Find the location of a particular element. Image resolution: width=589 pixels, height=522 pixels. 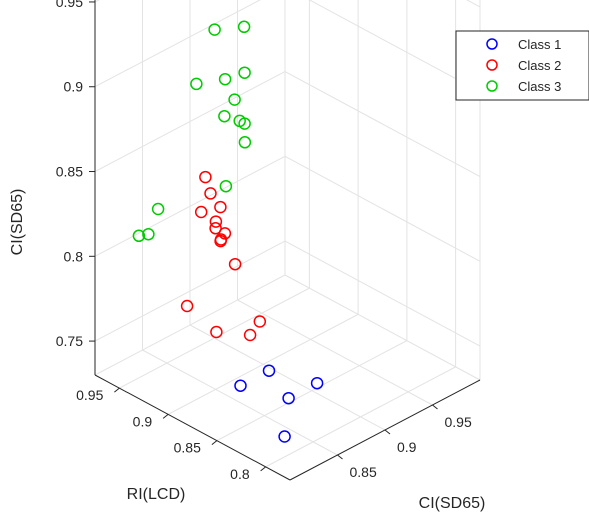

y-tick-label: 0.95 is located at coordinates (89, 395).